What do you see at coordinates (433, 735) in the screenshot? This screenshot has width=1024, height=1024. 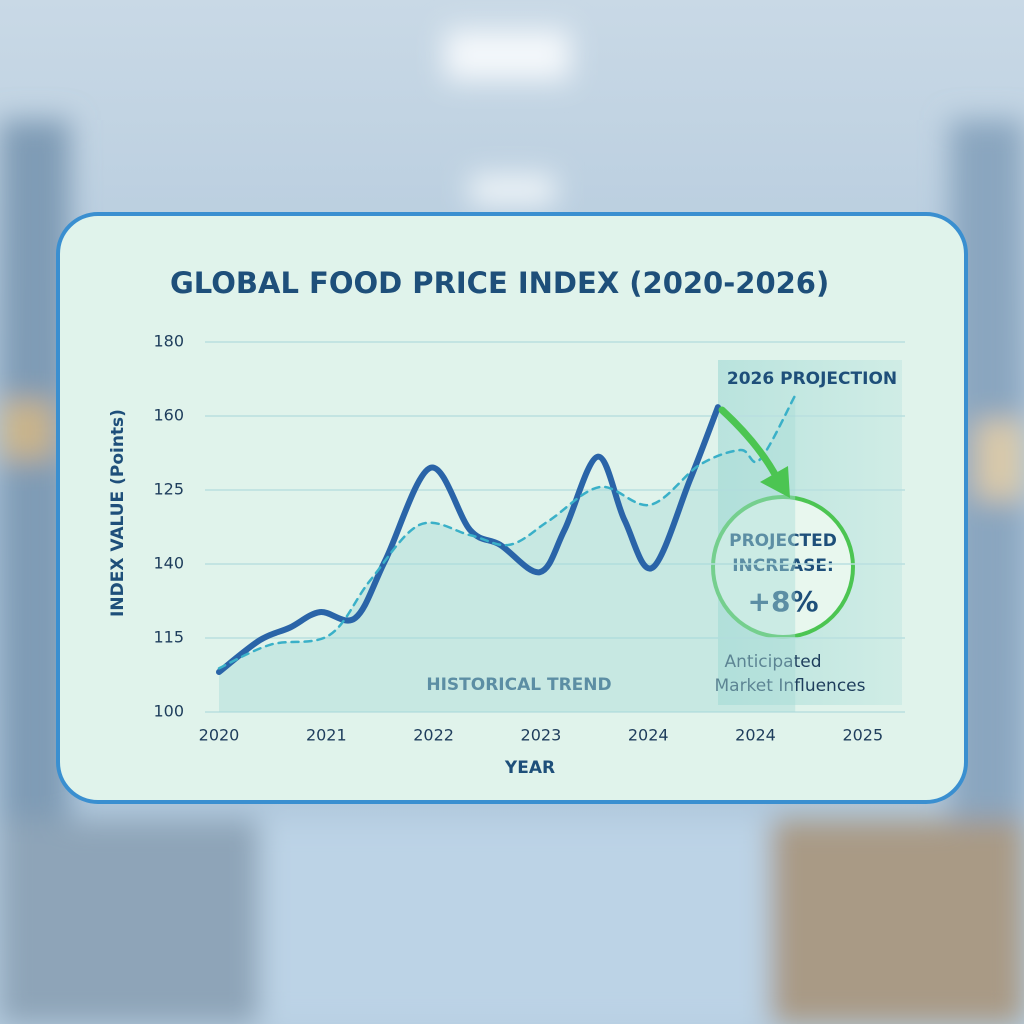 I see `x-tick-label: 2022` at bounding box center [433, 735].